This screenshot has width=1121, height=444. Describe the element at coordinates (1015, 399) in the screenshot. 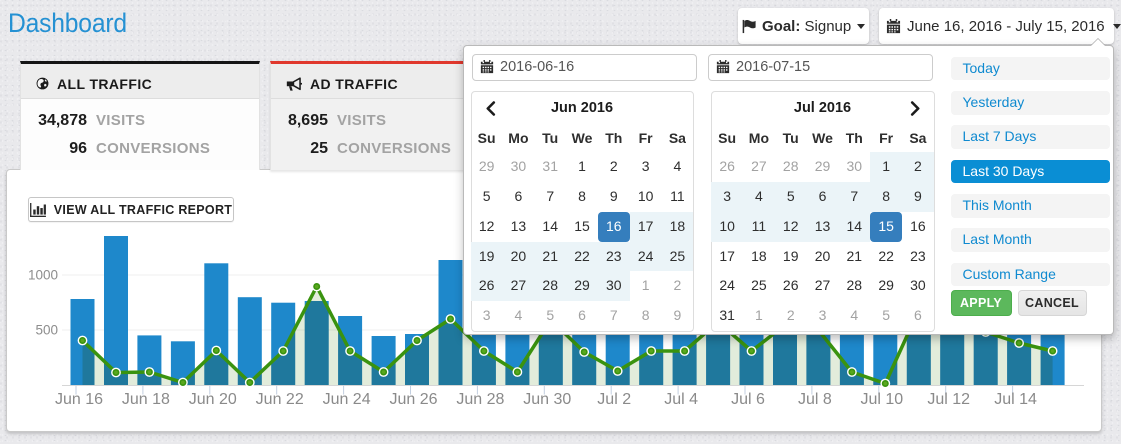

I see `svg-text: Jul 14` at that location.